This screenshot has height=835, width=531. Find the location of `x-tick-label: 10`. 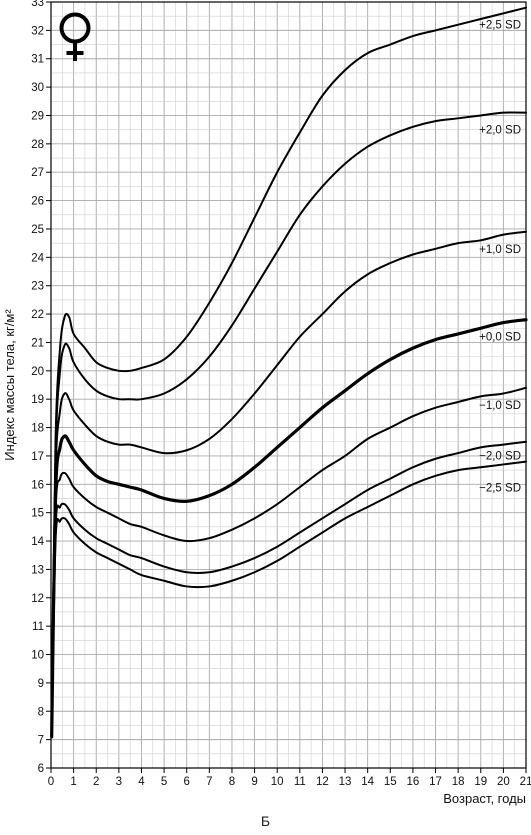

x-tick-label: 10 is located at coordinates (277, 782).